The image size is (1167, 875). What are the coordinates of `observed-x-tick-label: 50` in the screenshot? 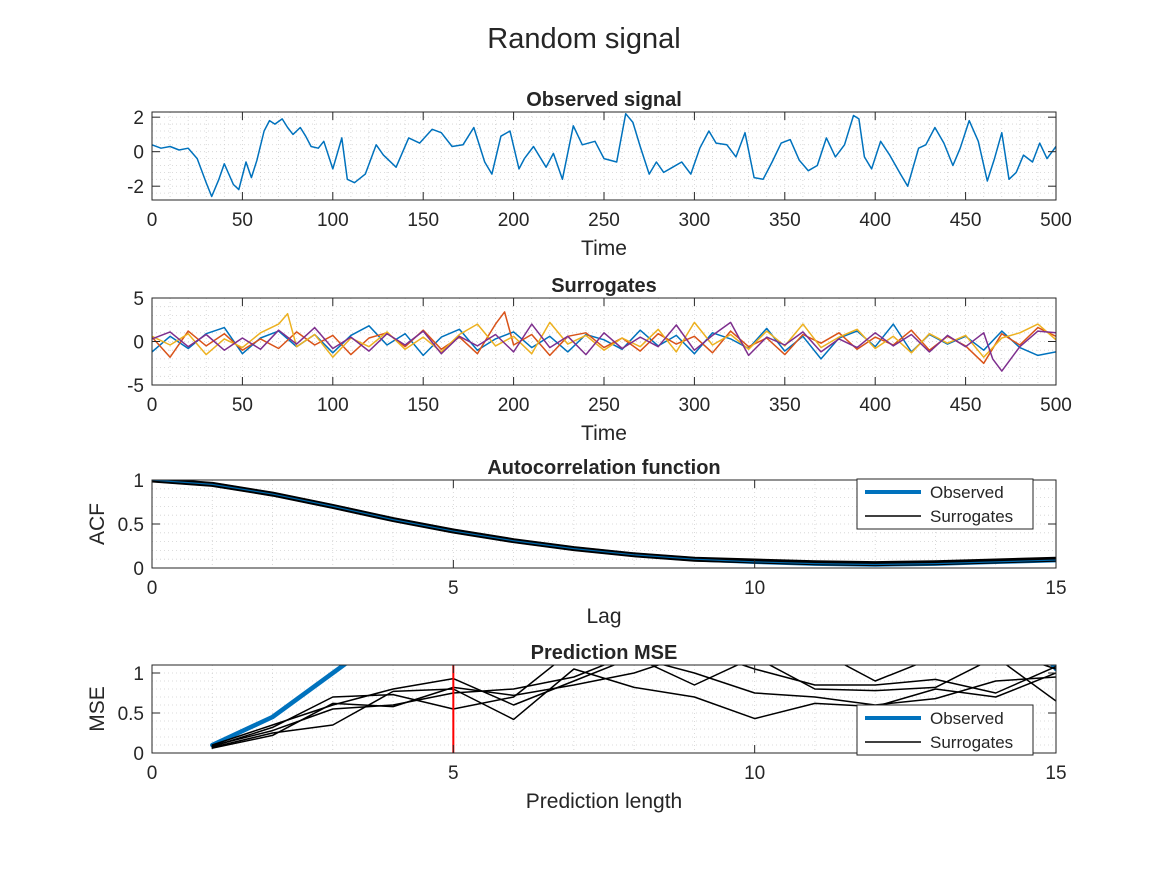 It's located at (242, 220).